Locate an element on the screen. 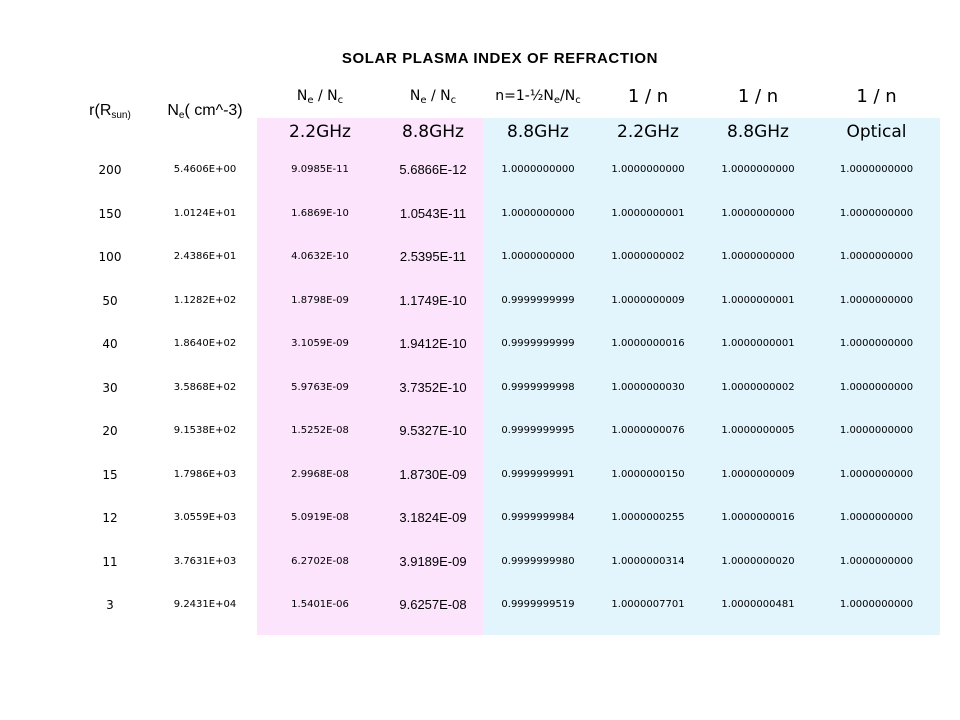 The width and height of the screenshot is (960, 720). header-inv-n-1: 1 / n is located at coordinates (648, 96).